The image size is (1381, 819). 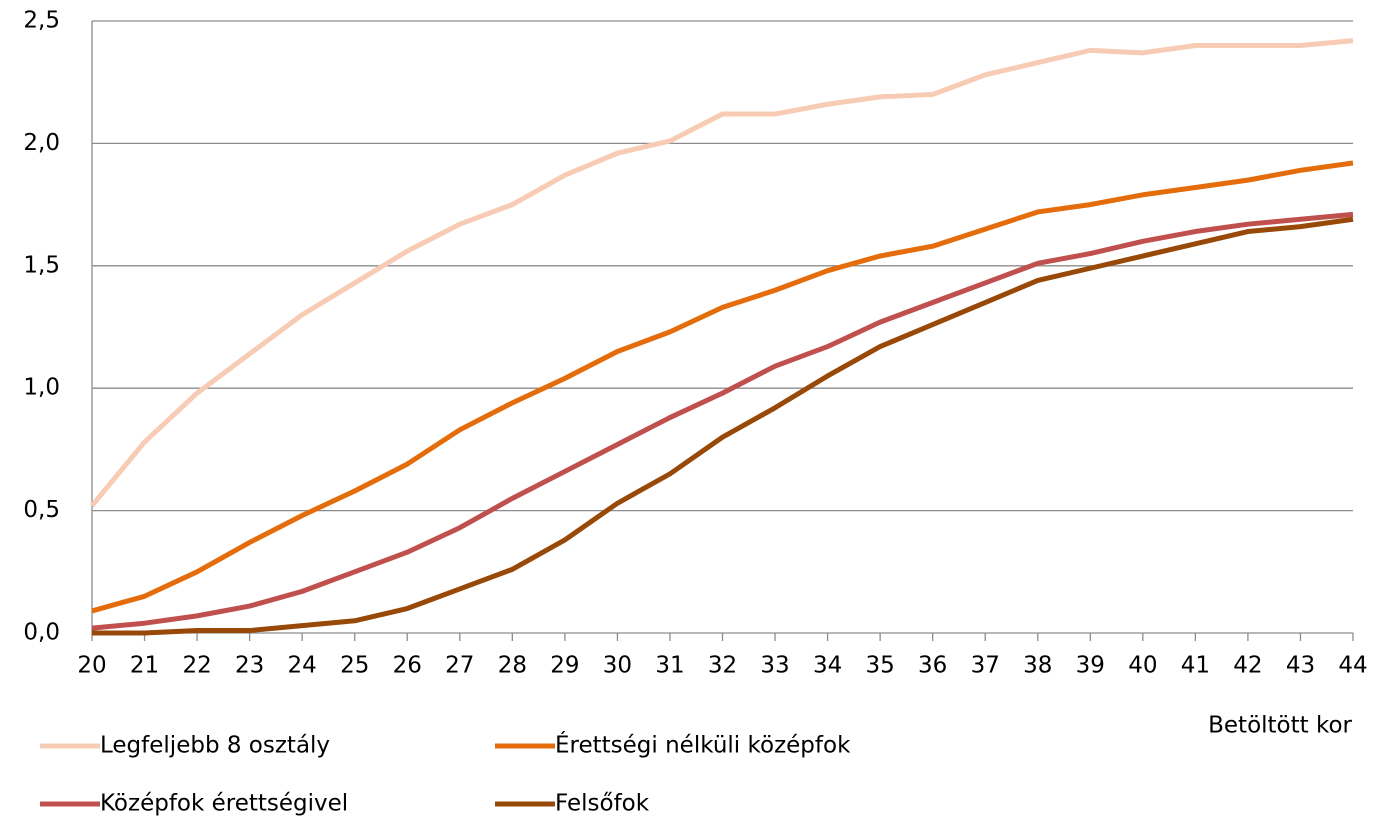 I want to click on x-tick-label: 34, so click(x=827, y=666).